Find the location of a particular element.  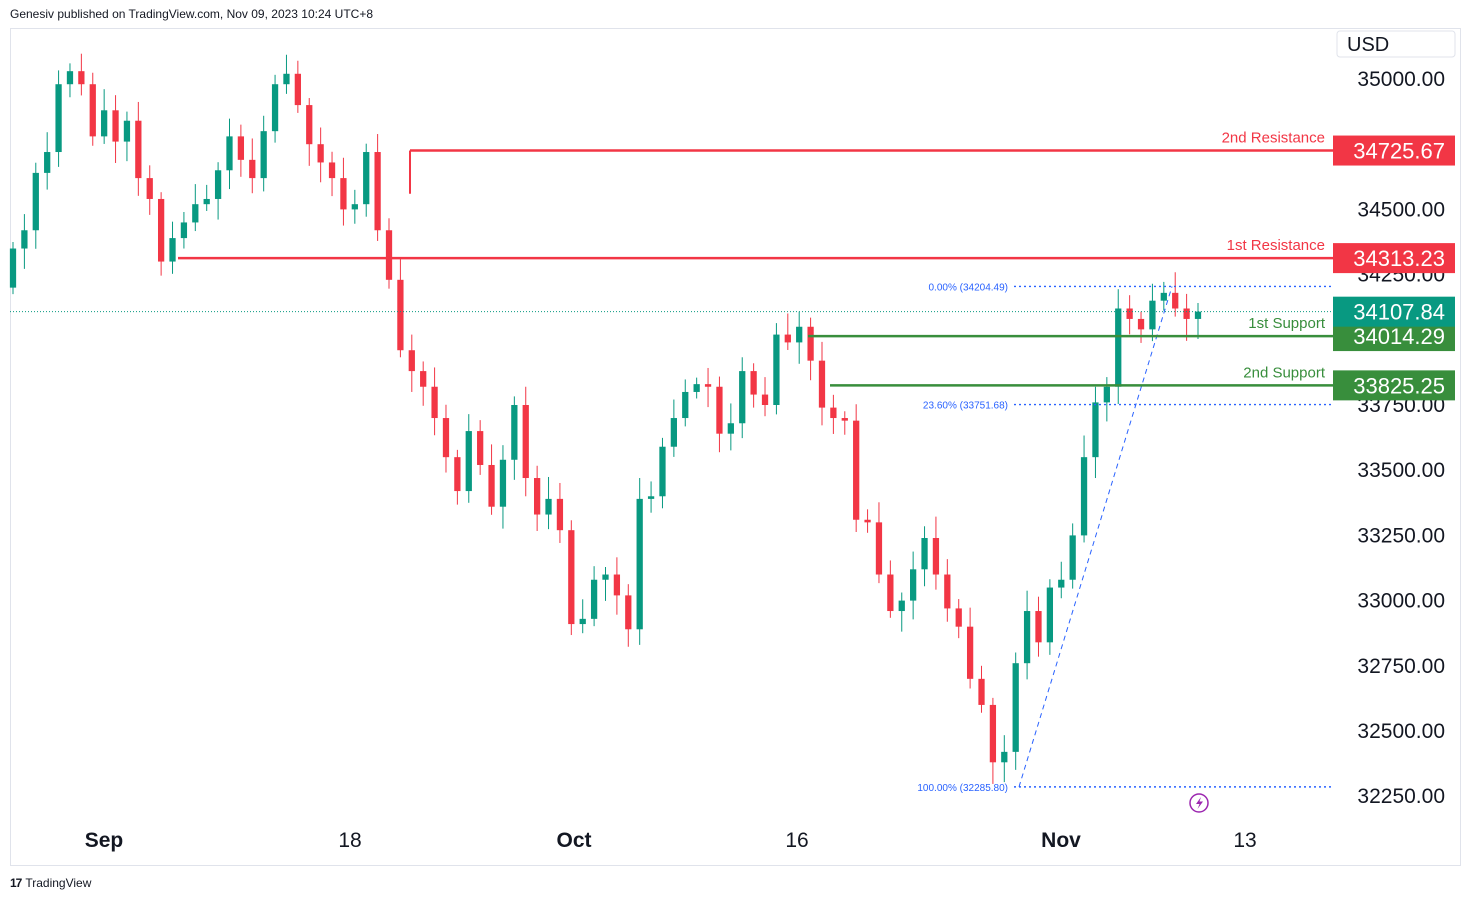

lightning-icon-glyph is located at coordinates (1199, 803).